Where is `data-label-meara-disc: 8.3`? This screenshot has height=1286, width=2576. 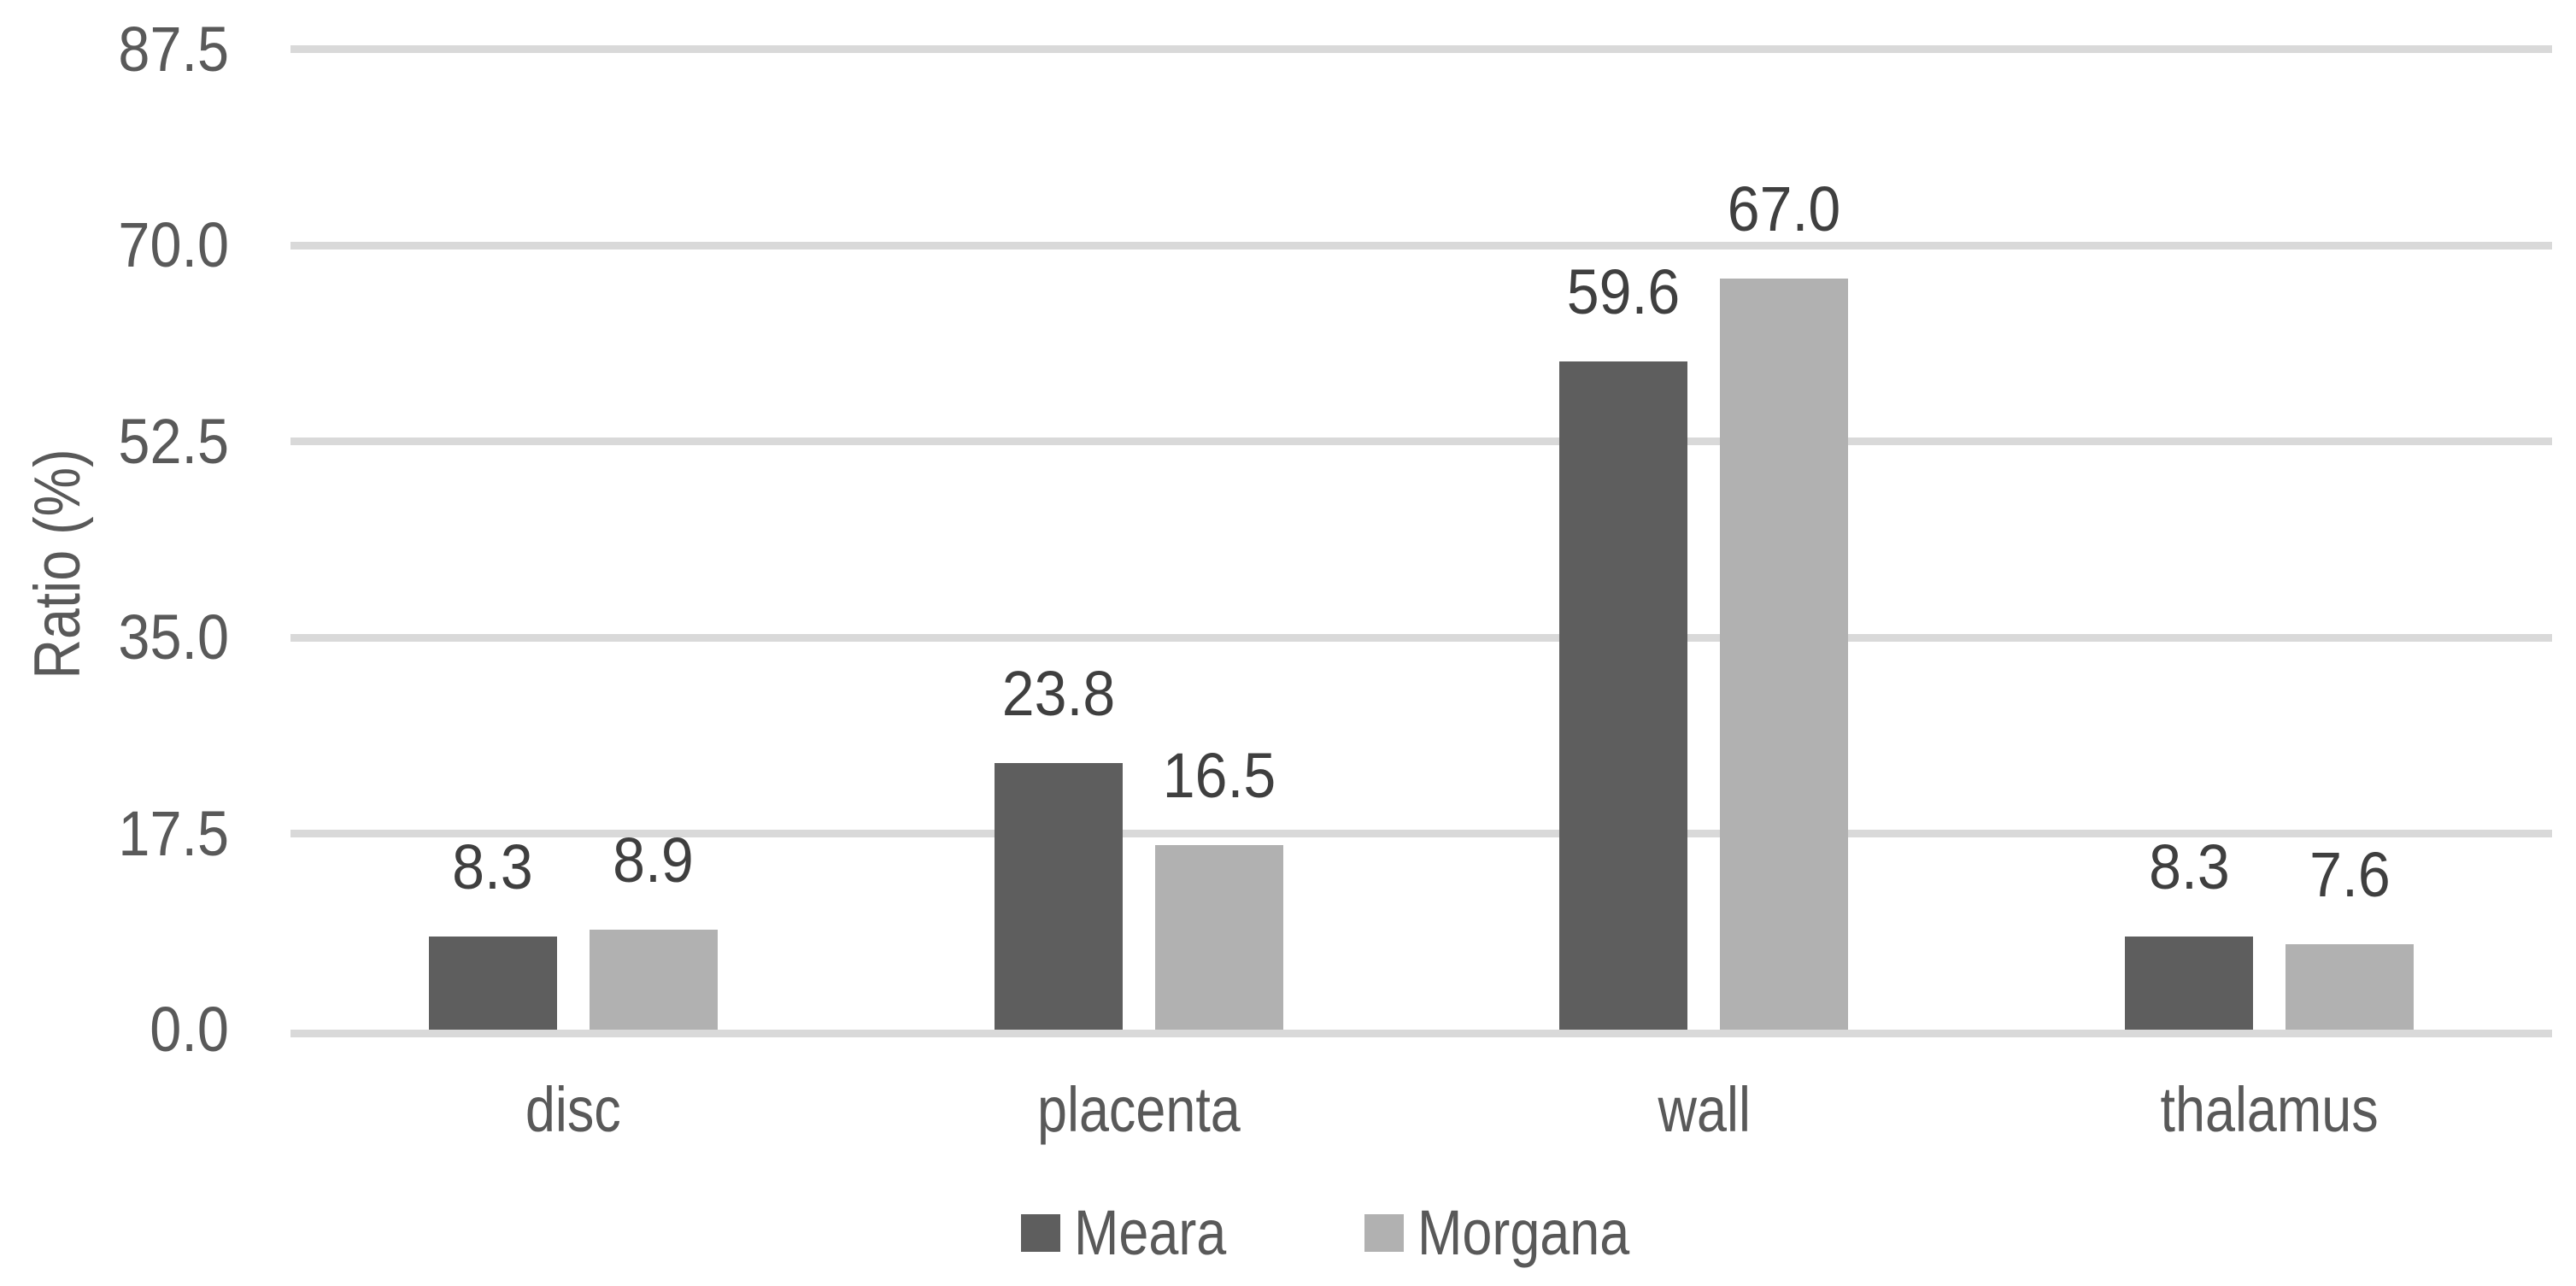 data-label-meara-disc: 8.3 is located at coordinates (493, 867).